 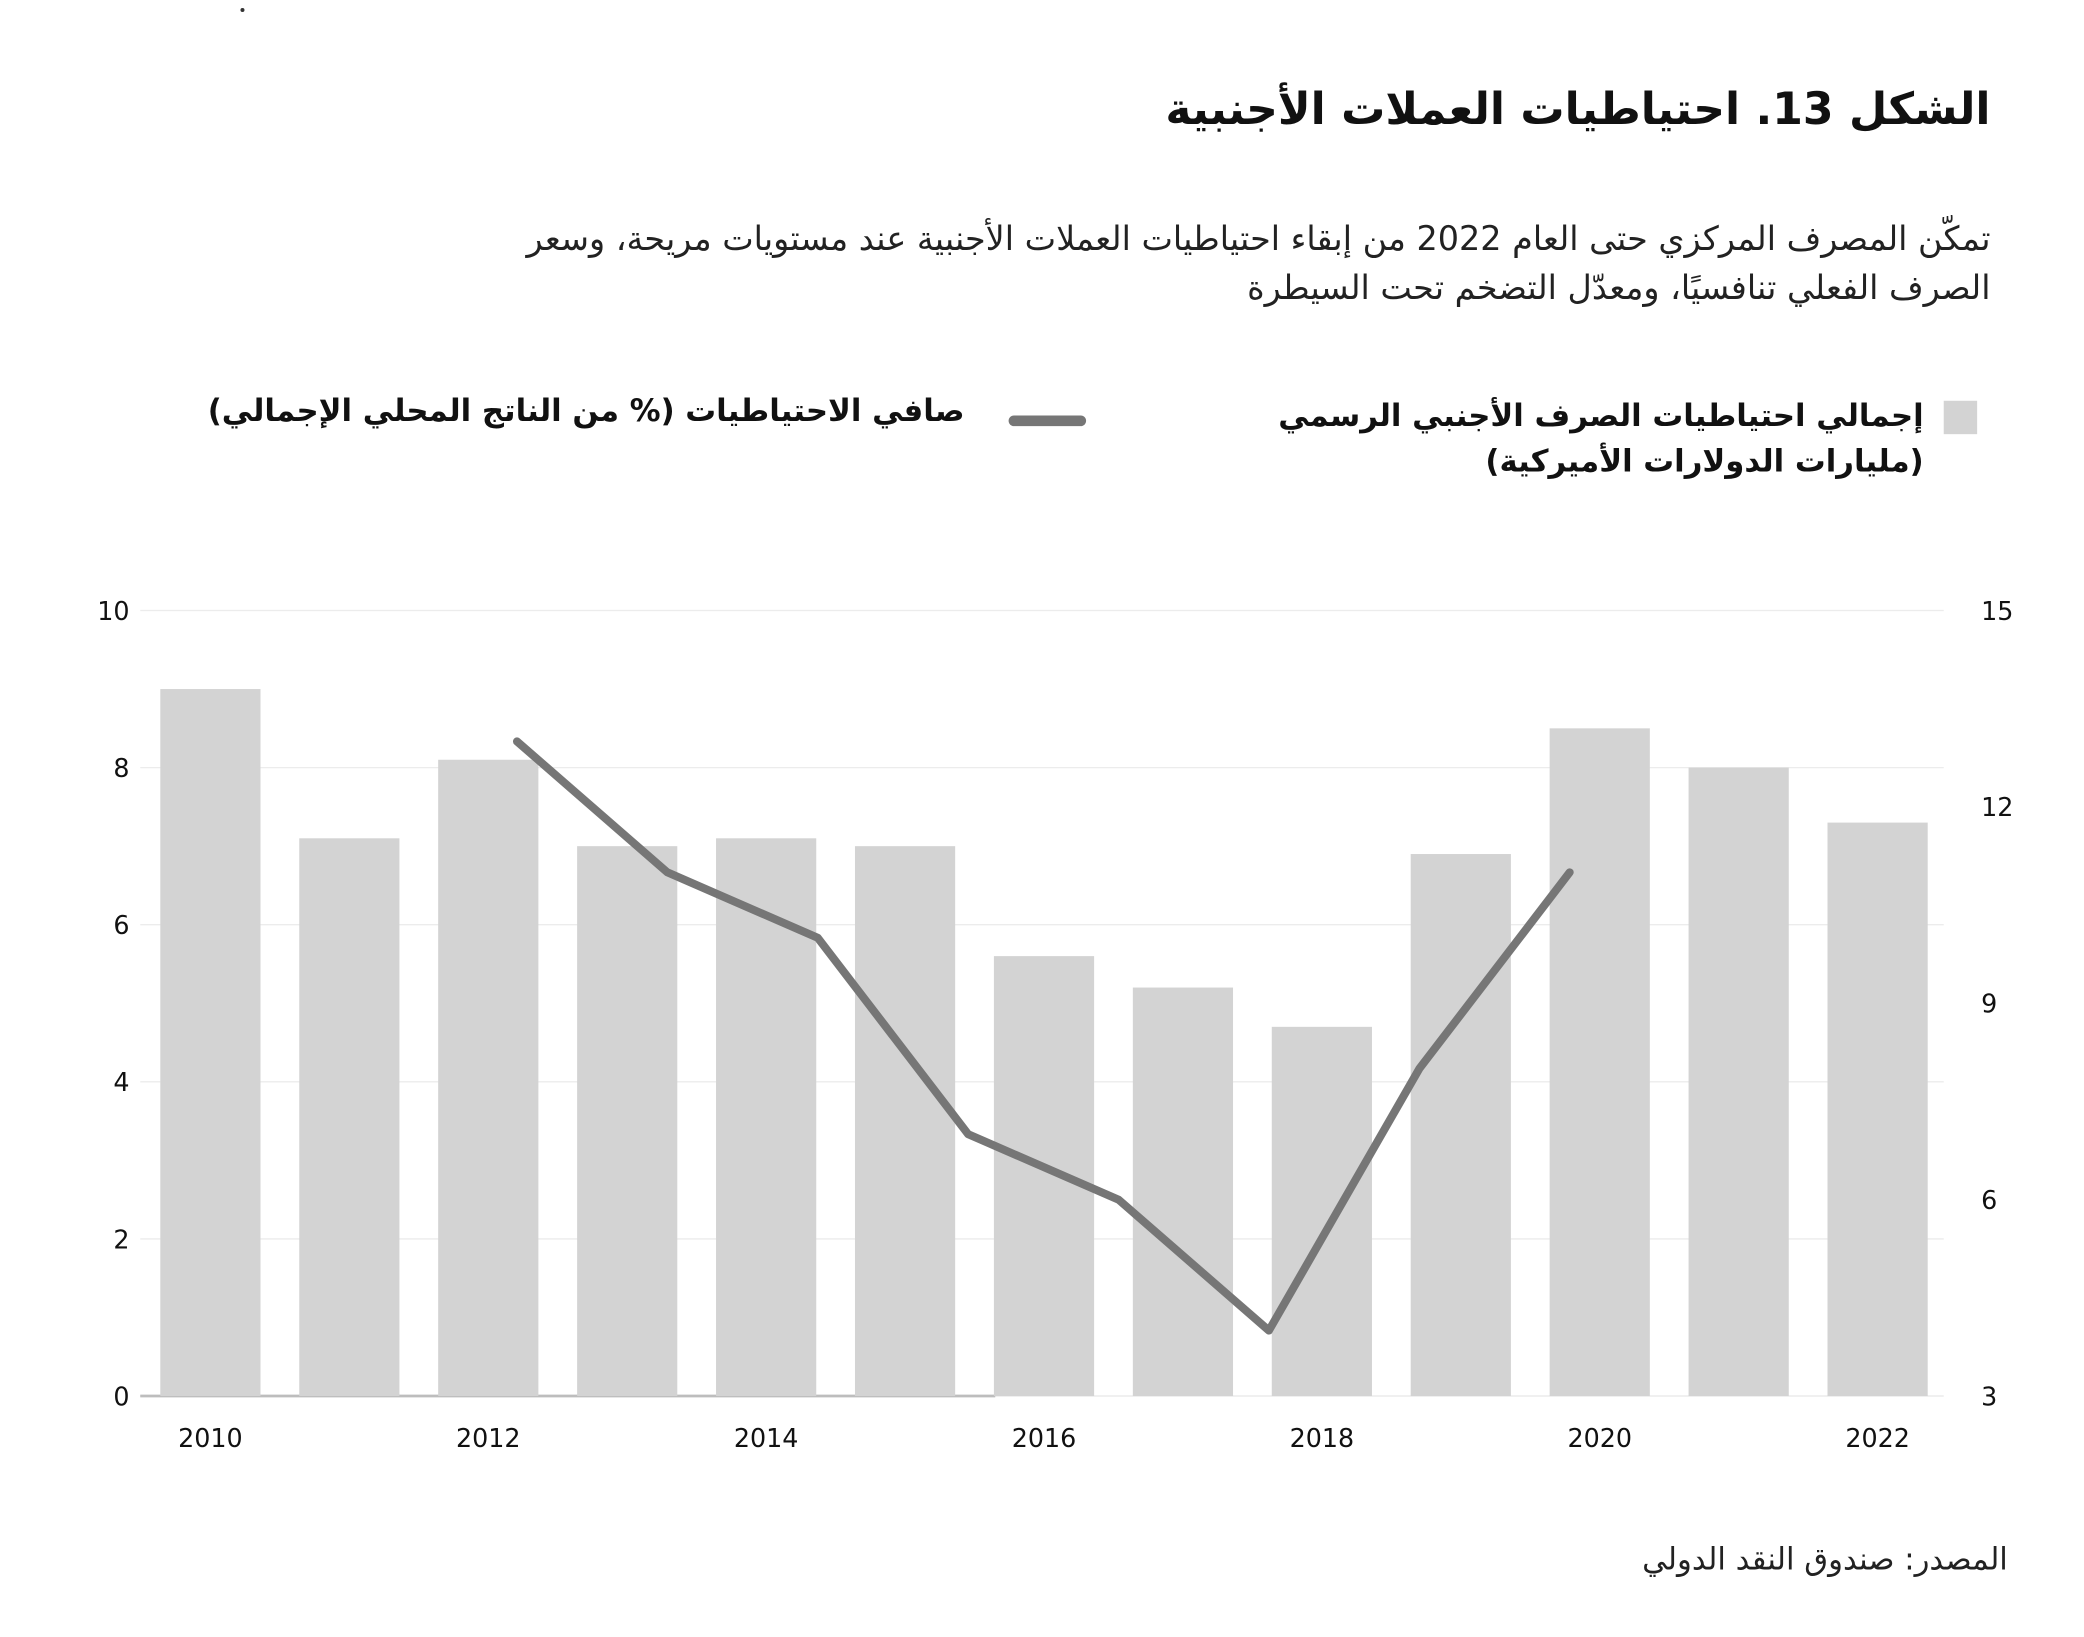 I want to click on bar-2016, so click(x=1044, y=1176).